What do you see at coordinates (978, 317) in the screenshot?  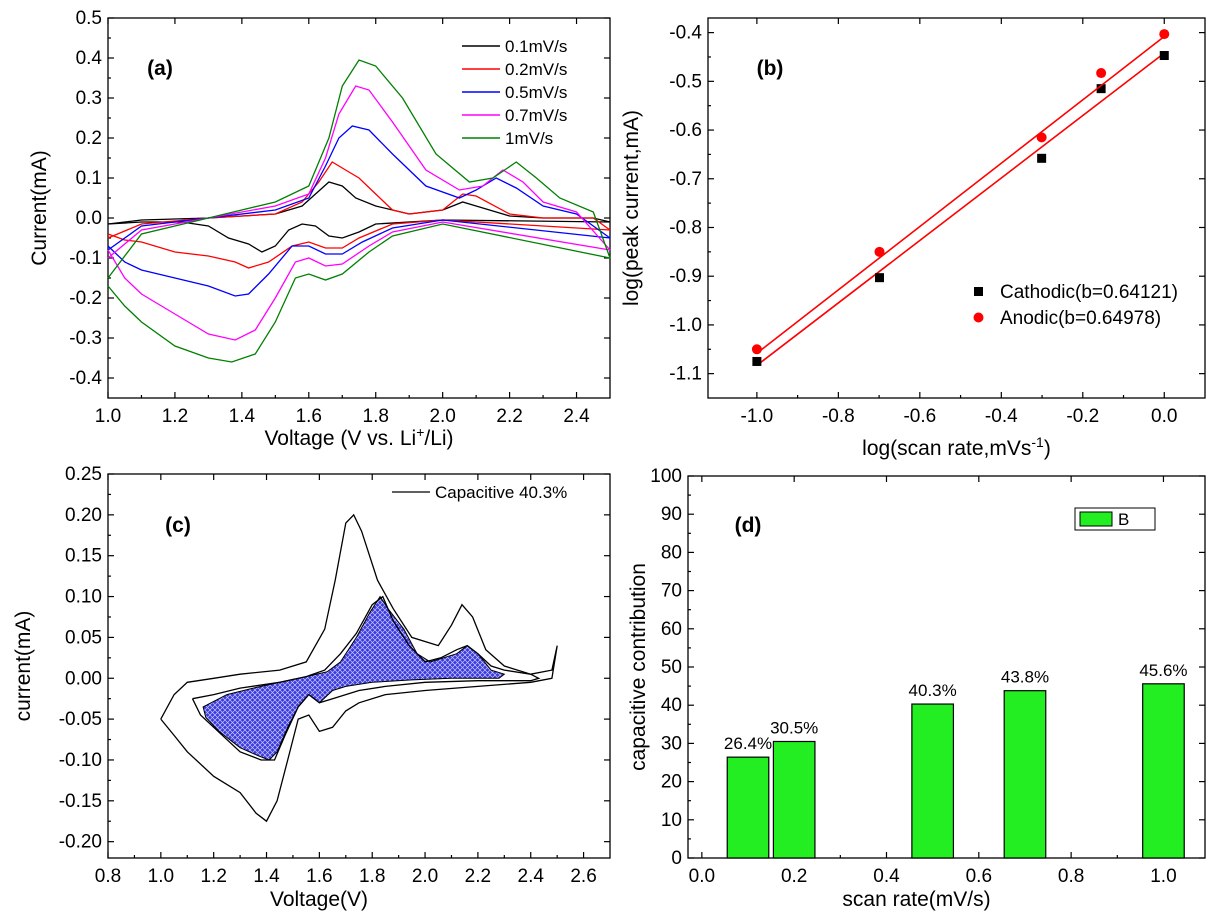 I see `legend-marker` at bounding box center [978, 317].